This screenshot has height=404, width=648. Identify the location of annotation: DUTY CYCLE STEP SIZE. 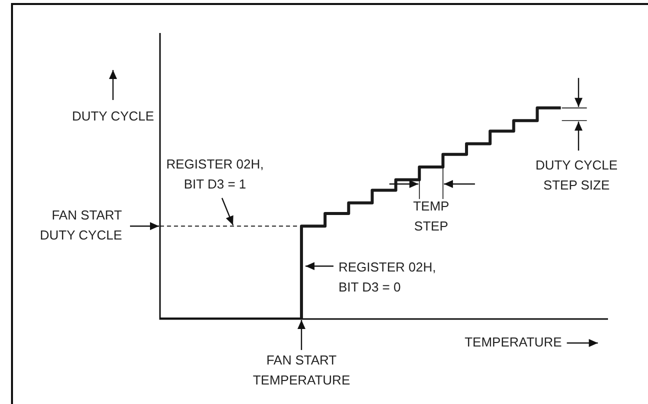
(576, 175).